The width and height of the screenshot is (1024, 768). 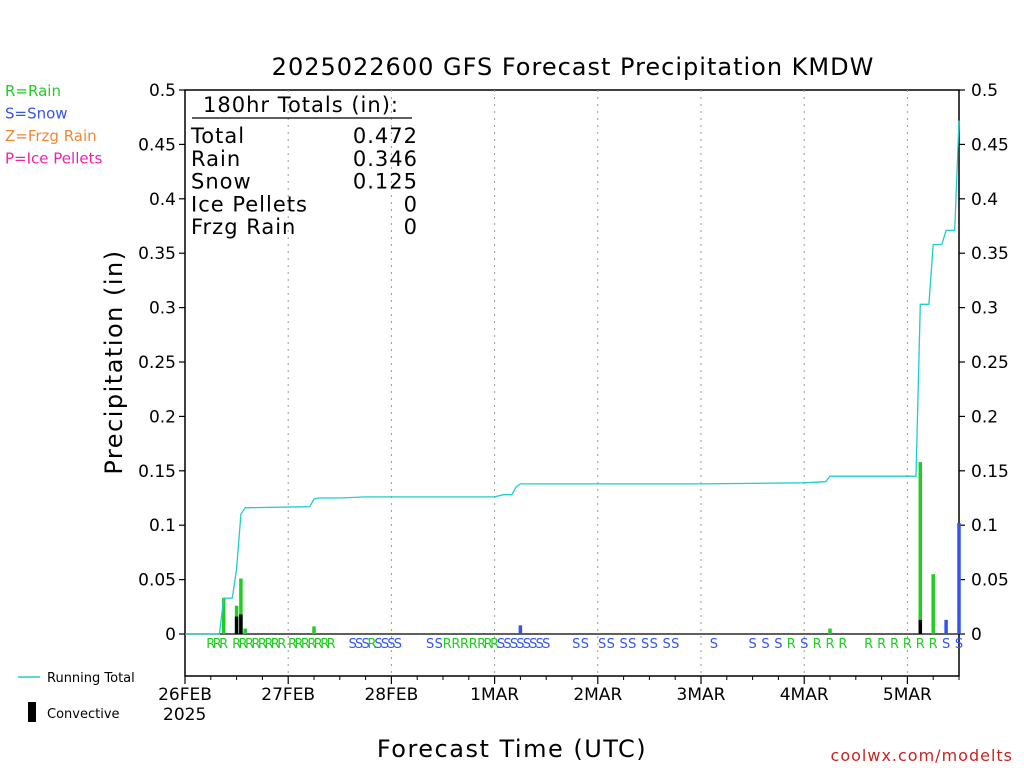 What do you see at coordinates (990, 363) in the screenshot?
I see `y-tick-label-right: 0.25` at bounding box center [990, 363].